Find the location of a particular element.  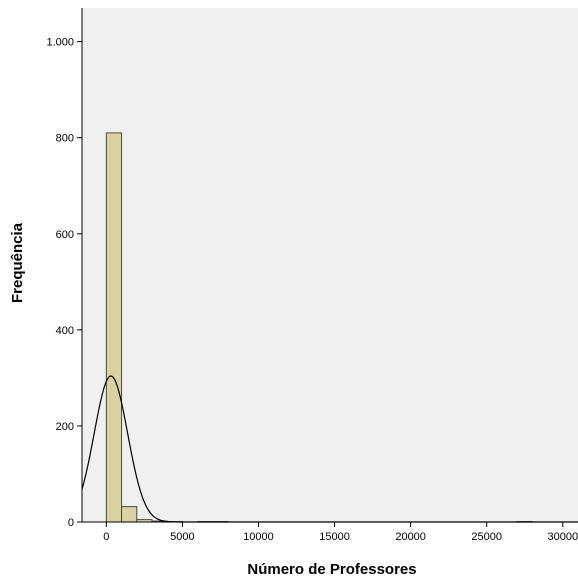

y-tick-label: 0 is located at coordinates (71, 523).